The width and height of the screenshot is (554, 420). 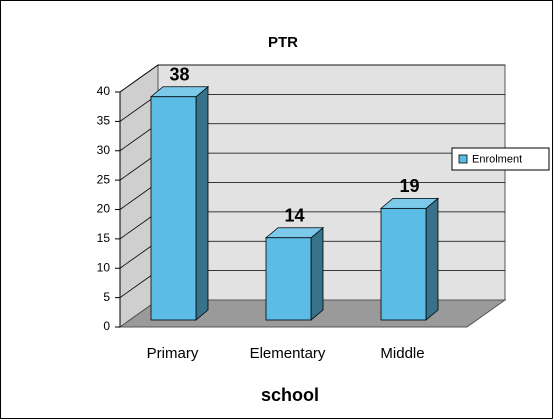 I want to click on y-tick-label: 40, so click(x=104, y=91).